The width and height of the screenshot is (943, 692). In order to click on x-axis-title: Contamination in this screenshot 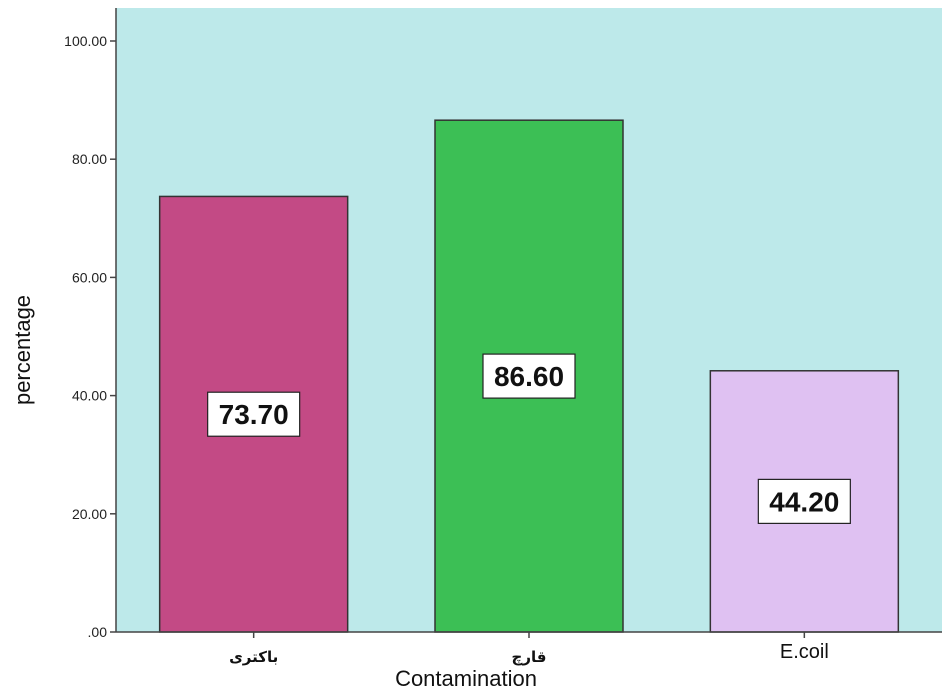, I will do `click(466, 678)`.